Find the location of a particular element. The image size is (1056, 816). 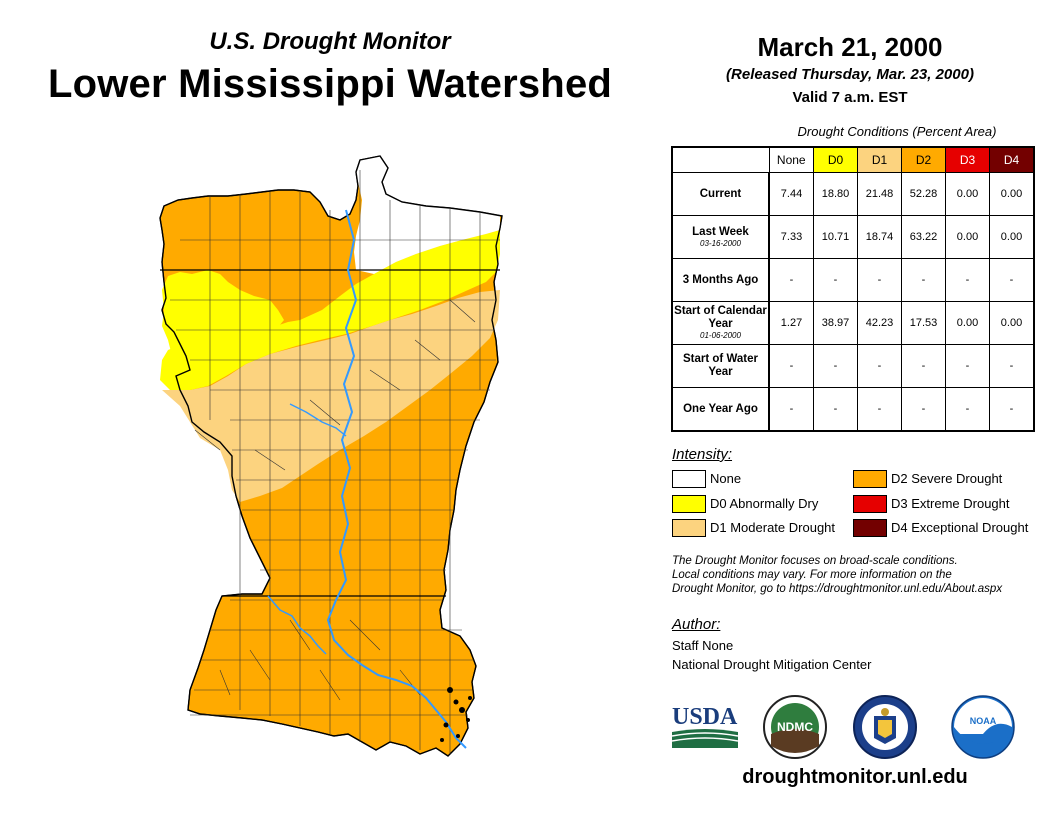

col-d0: D0 is located at coordinates (835, 159).